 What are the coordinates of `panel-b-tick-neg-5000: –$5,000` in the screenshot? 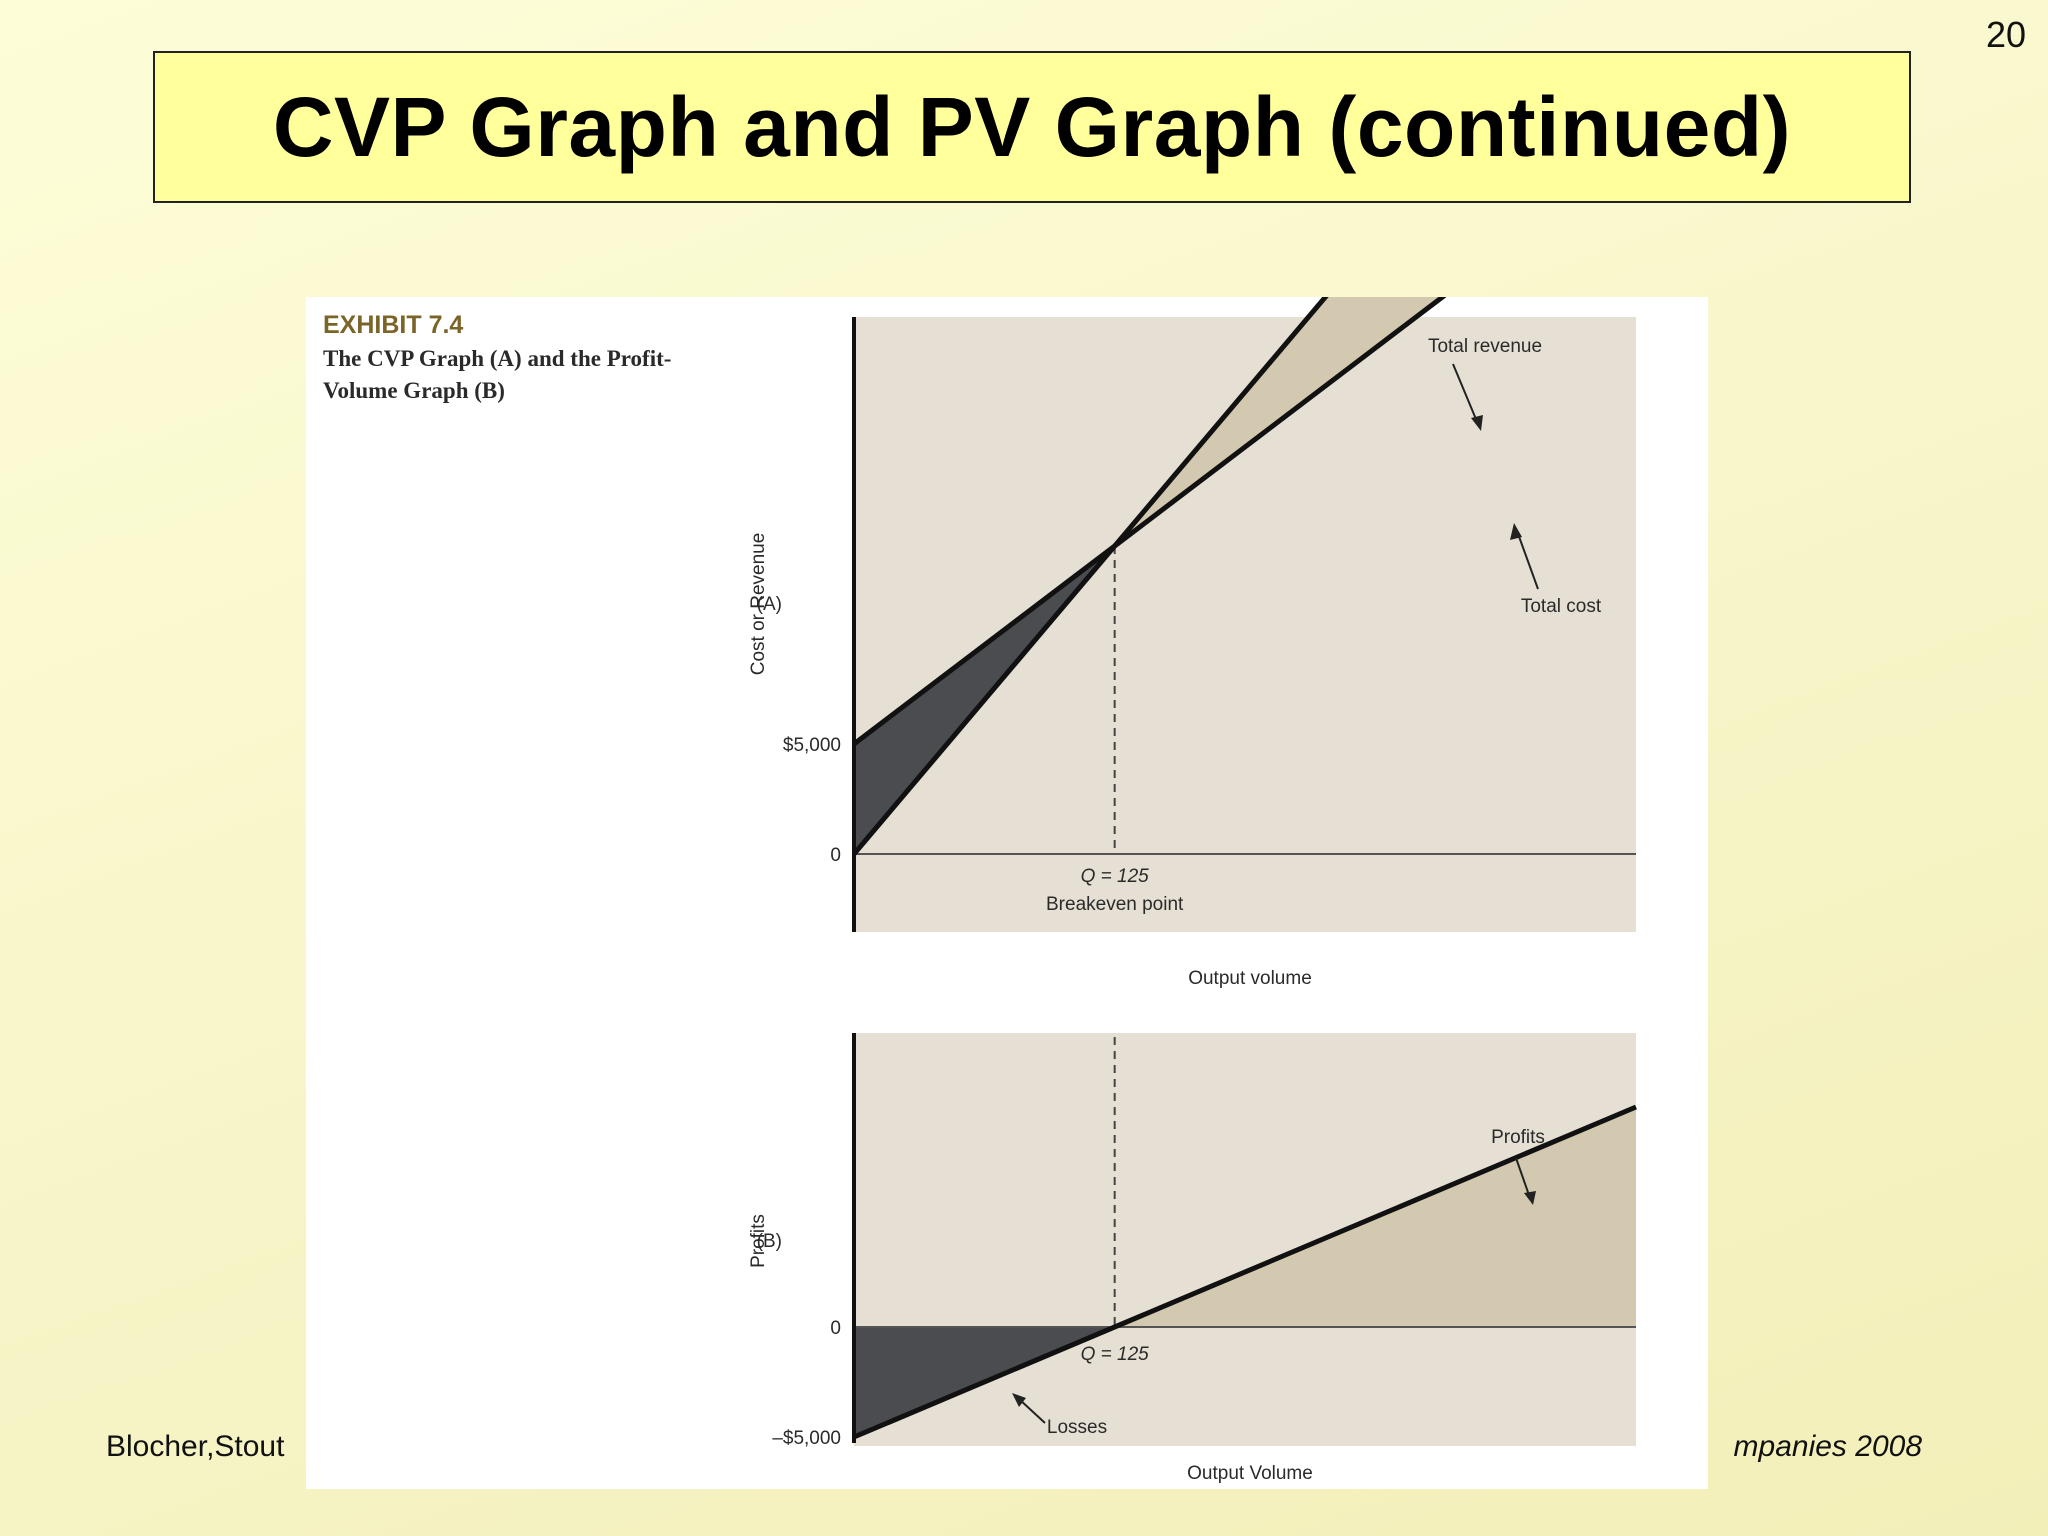 It's located at (806, 1438).